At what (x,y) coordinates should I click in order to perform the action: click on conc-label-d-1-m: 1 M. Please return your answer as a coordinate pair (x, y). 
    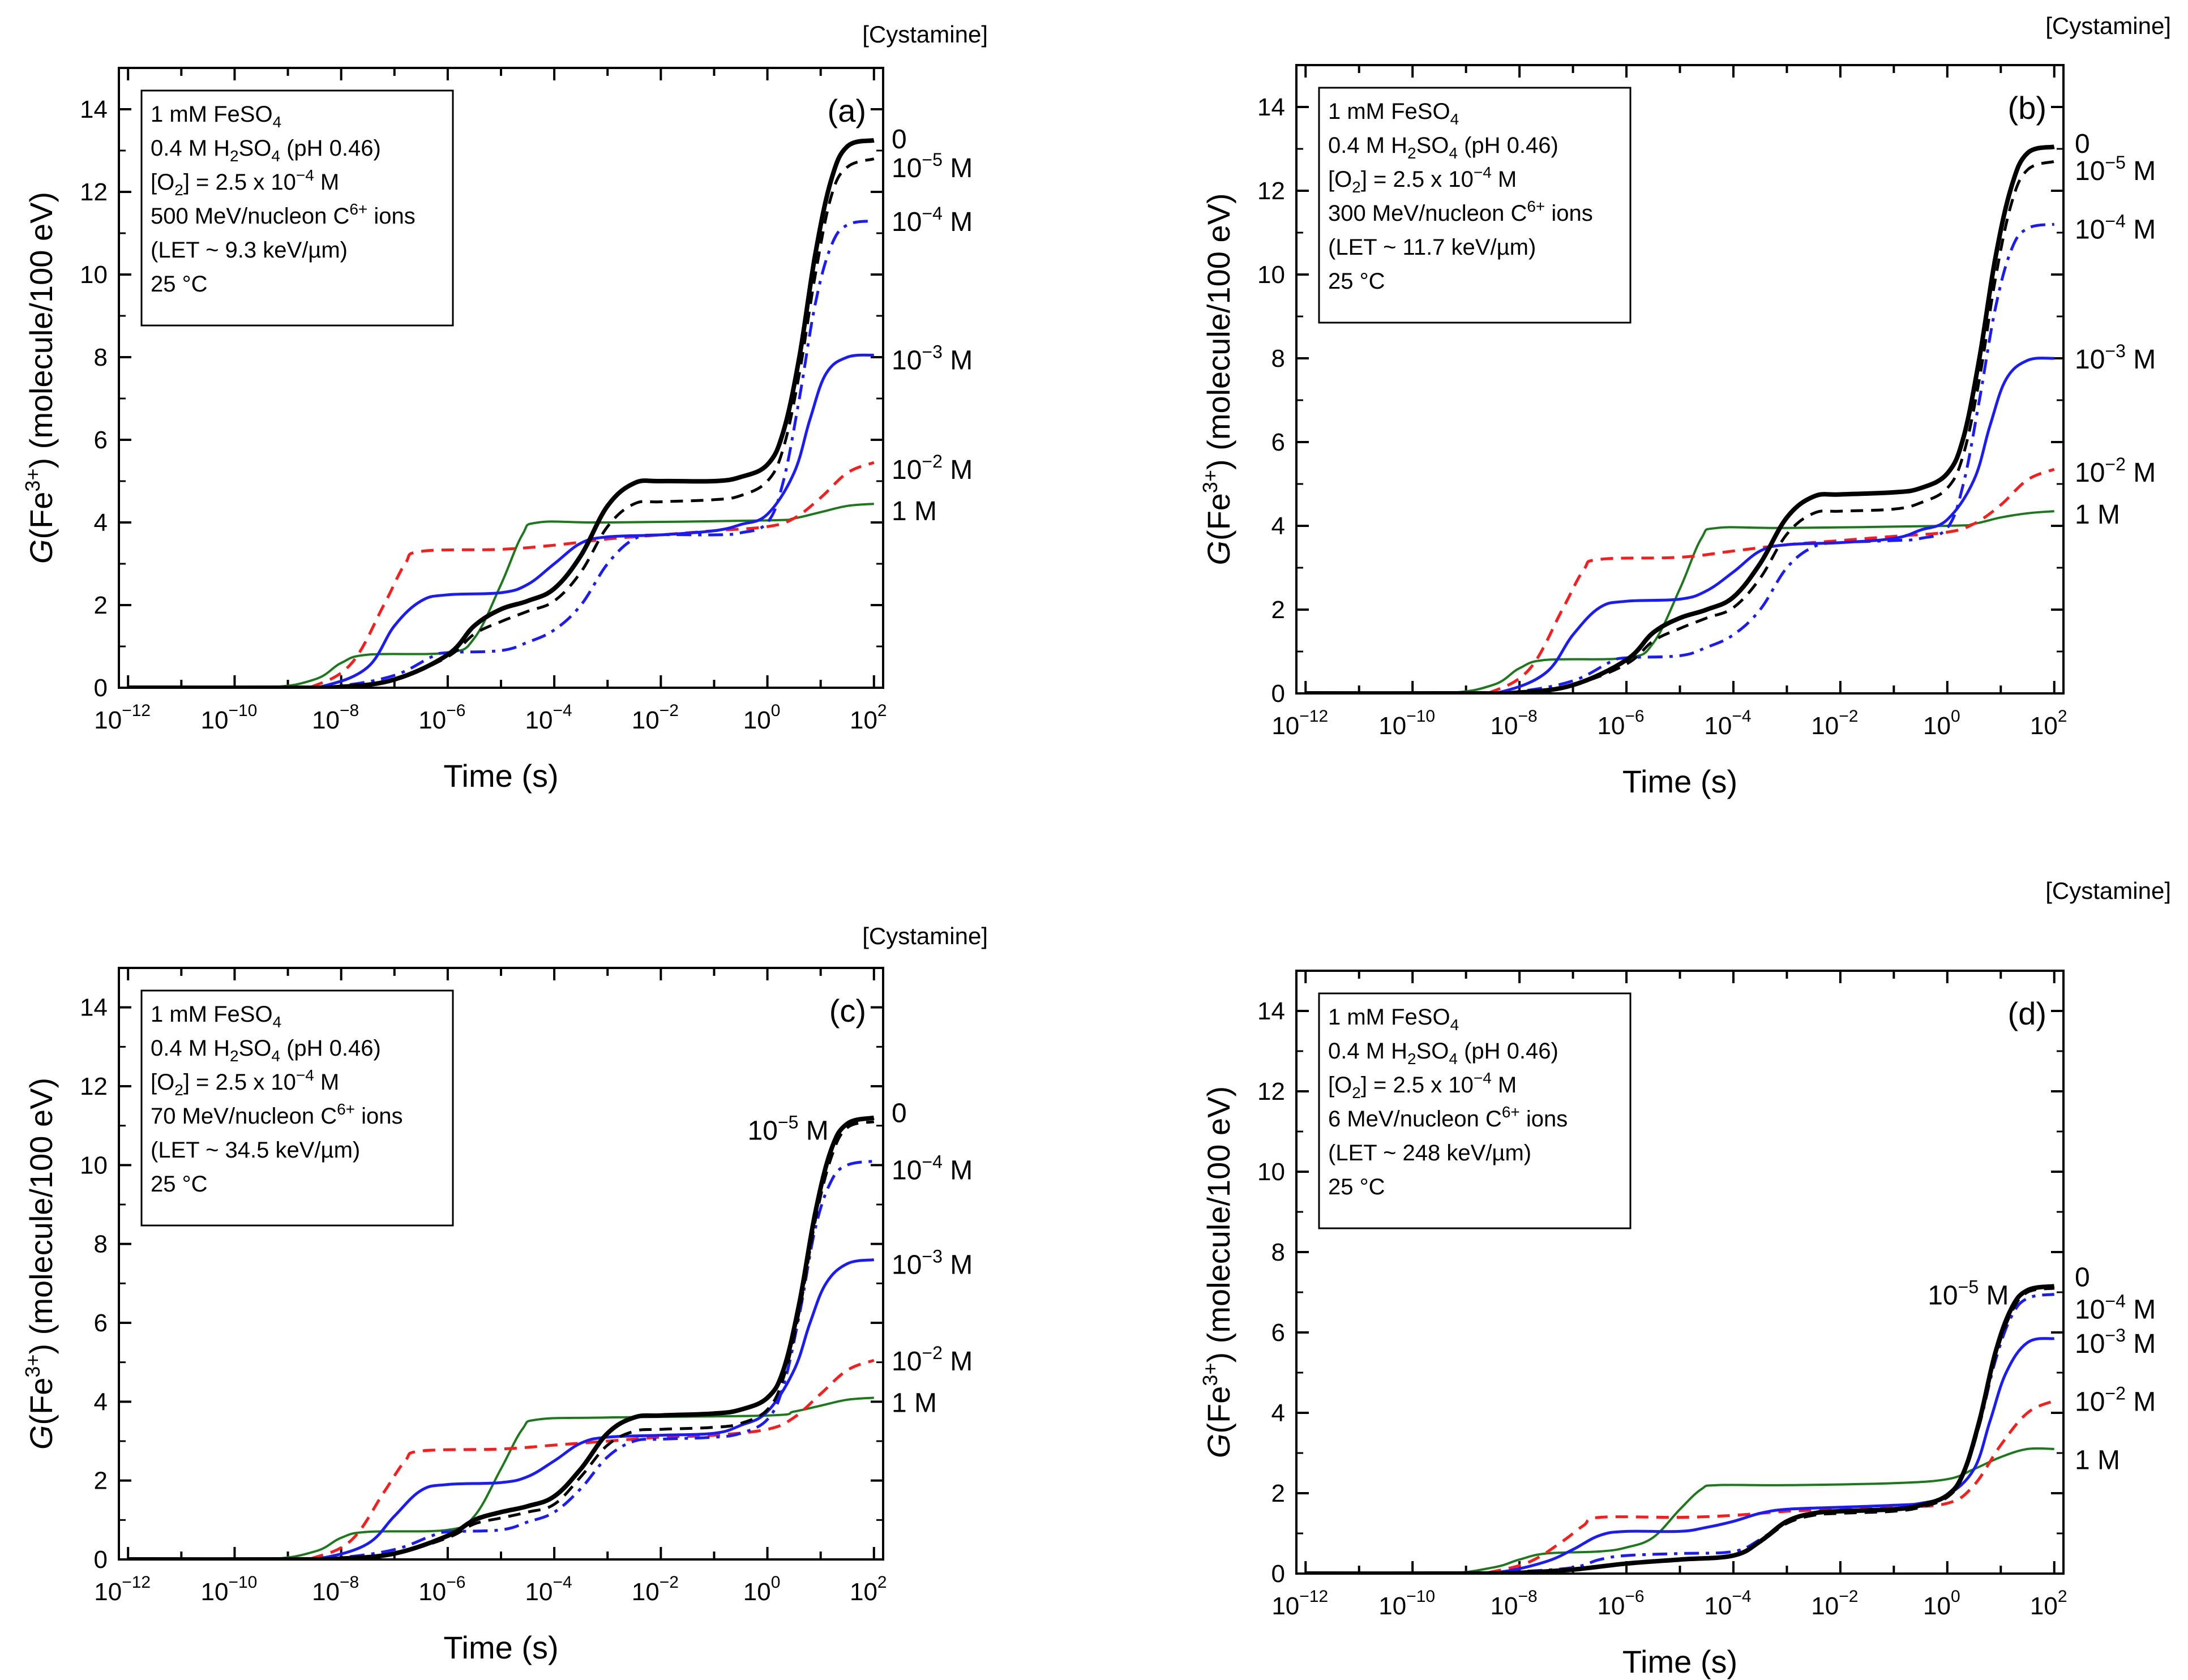
    Looking at the image, I should click on (2097, 1461).